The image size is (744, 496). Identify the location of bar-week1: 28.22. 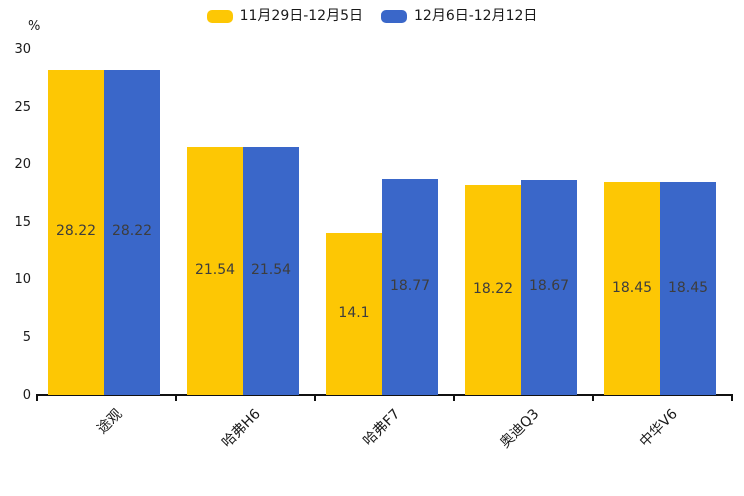
(76, 232).